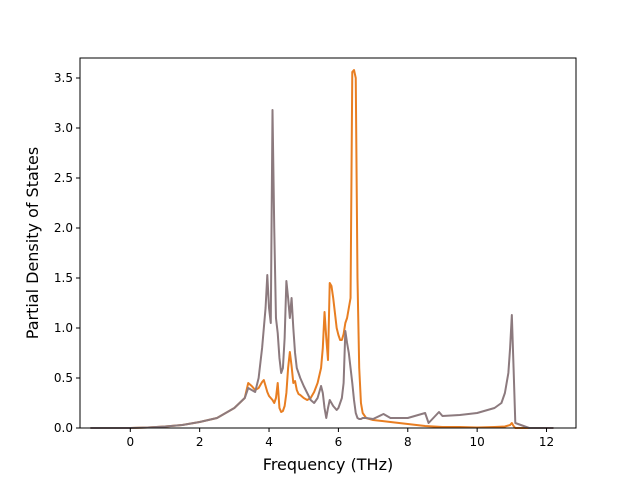 This screenshot has height=480, width=640. Describe the element at coordinates (63, 428) in the screenshot. I see `y-tick-label: 0.0` at that location.